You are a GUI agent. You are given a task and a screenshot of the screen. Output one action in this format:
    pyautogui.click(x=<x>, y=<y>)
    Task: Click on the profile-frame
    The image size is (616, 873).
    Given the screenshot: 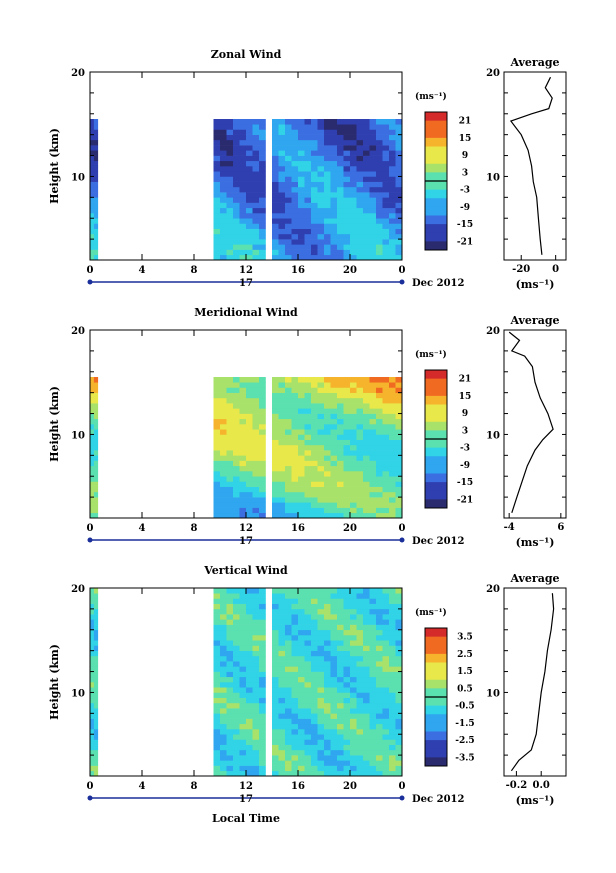 What is the action you would take?
    pyautogui.click(x=535, y=682)
    